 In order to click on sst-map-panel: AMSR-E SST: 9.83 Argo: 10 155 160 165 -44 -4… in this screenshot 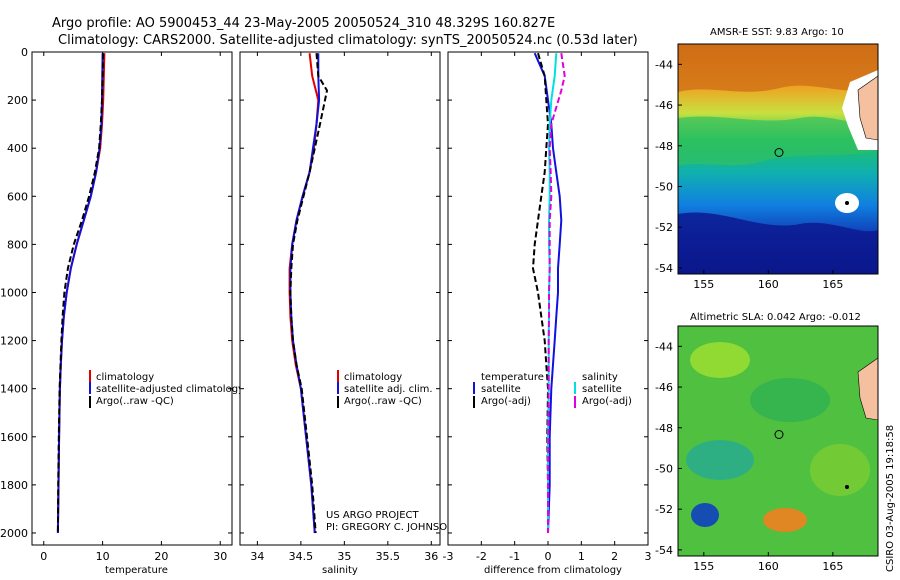, I will do `click(767, 159)`.